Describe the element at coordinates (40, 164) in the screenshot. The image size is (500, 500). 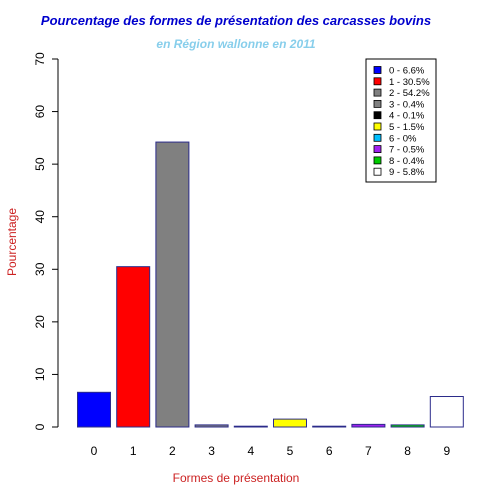
I see `y-tick-label: 50` at that location.